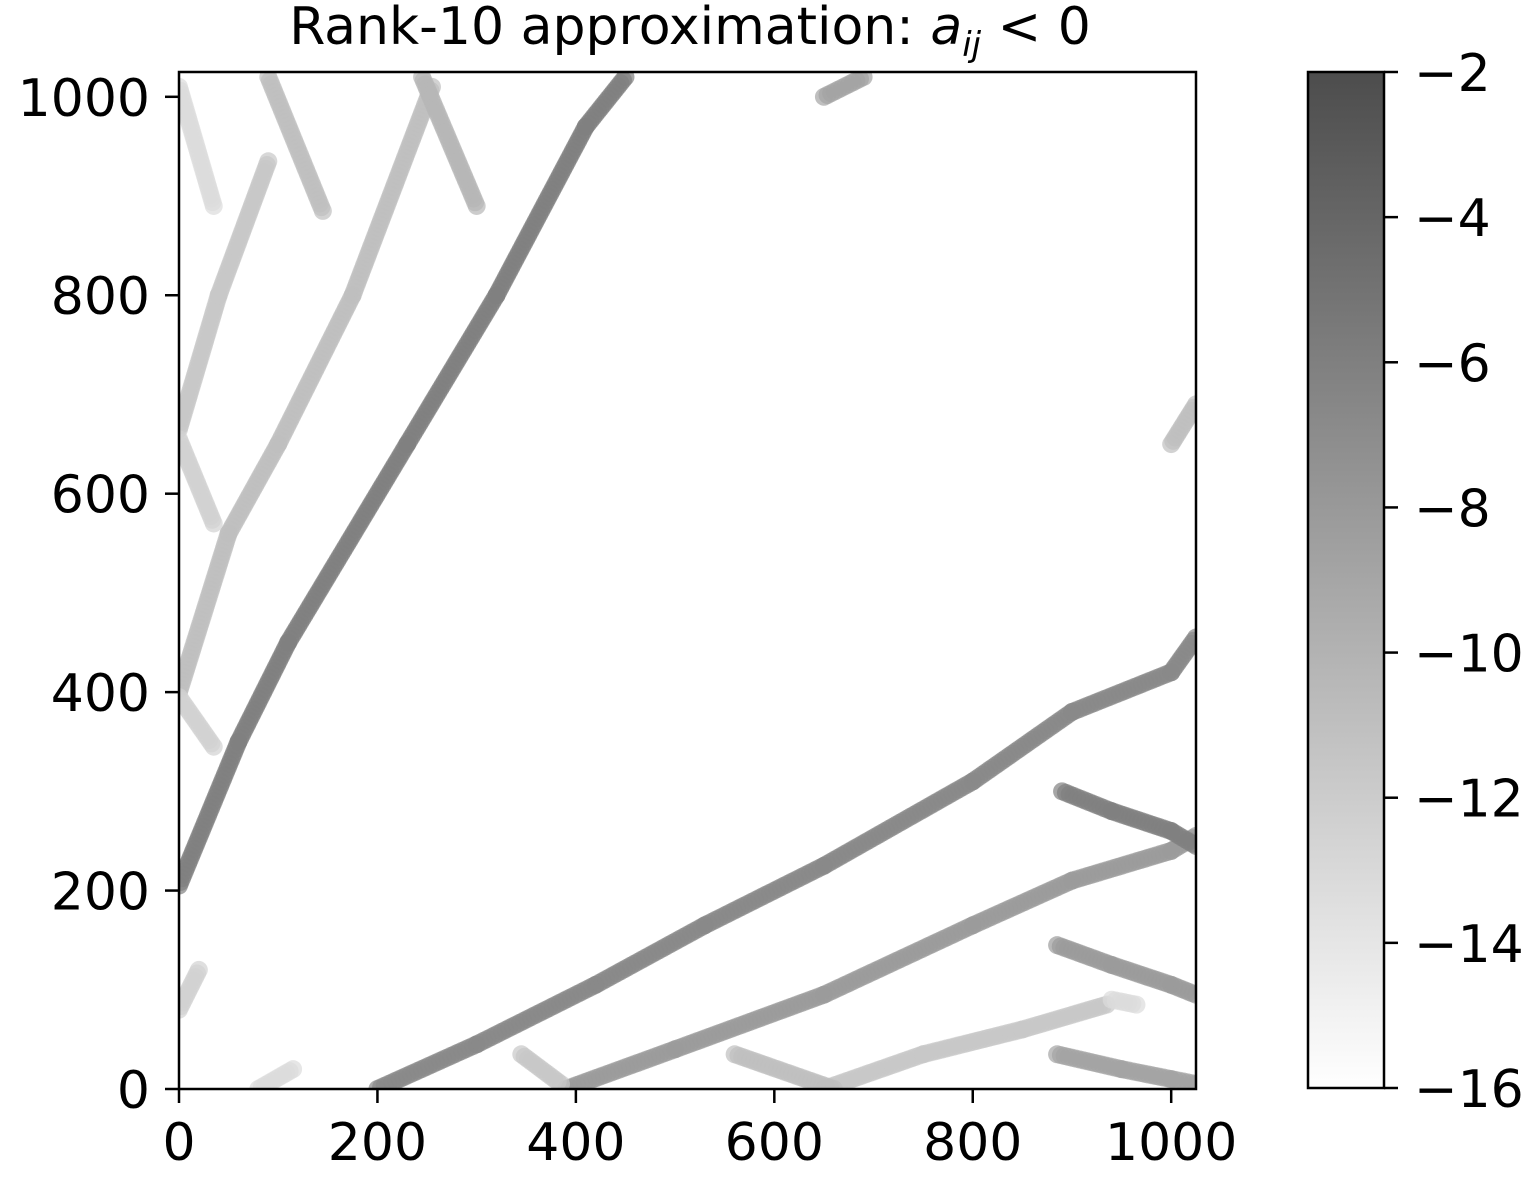 The height and width of the screenshot is (1178, 1535). Describe the element at coordinates (100, 496) in the screenshot. I see `y-tick-label: 600` at that location.